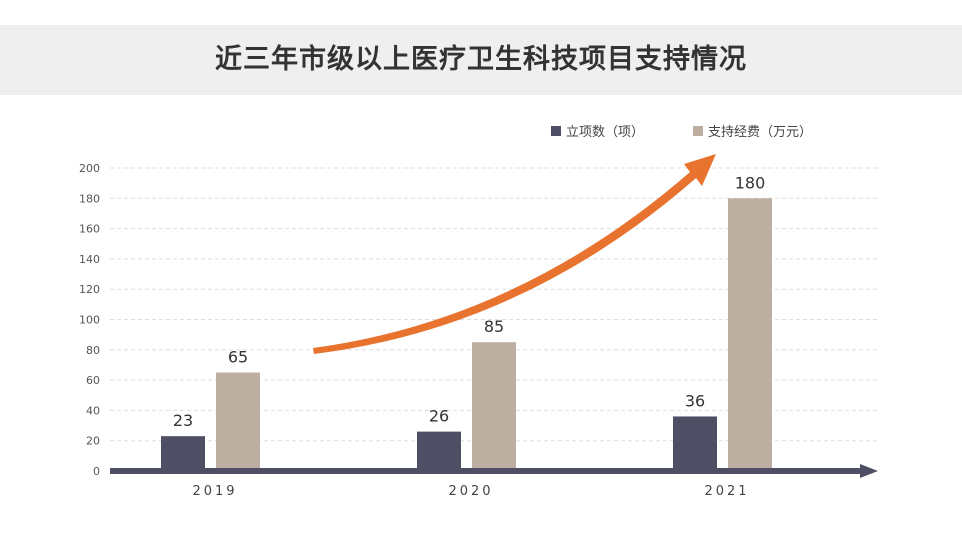 The height and width of the screenshot is (541, 962). What do you see at coordinates (89, 259) in the screenshot?
I see `y-tick-label: 140` at bounding box center [89, 259].